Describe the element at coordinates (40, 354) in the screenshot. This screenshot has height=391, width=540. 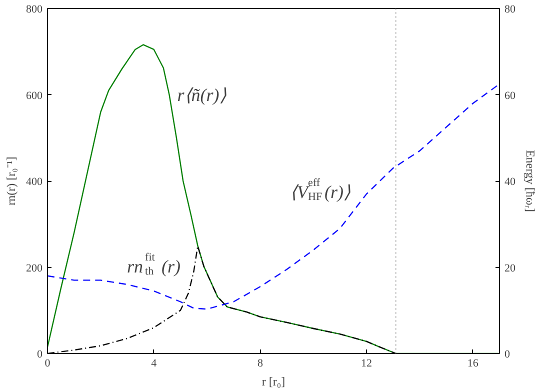
I see `y-tick-label: 0` at that location.